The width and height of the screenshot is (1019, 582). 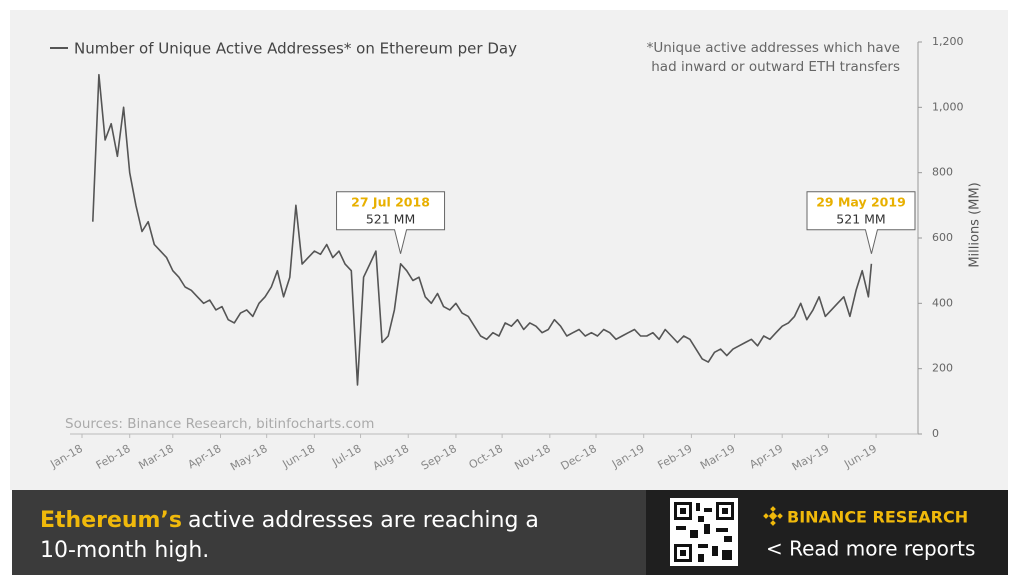 I want to click on brand-logo, so click(x=773, y=516).